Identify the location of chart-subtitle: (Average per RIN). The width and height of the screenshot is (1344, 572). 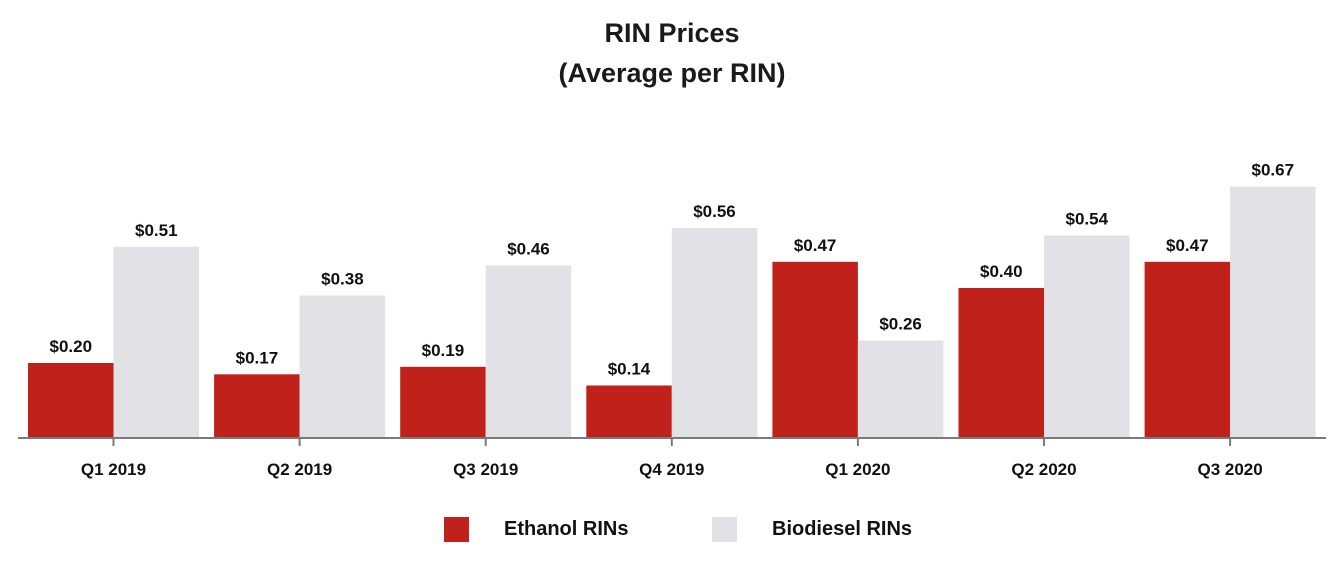
(672, 73).